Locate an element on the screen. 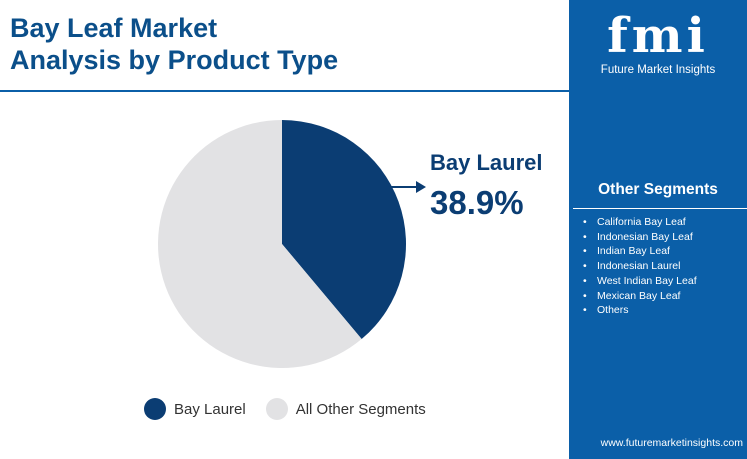 This screenshot has width=747, height=459. callout-label: Bay Laurel is located at coordinates (486, 162).